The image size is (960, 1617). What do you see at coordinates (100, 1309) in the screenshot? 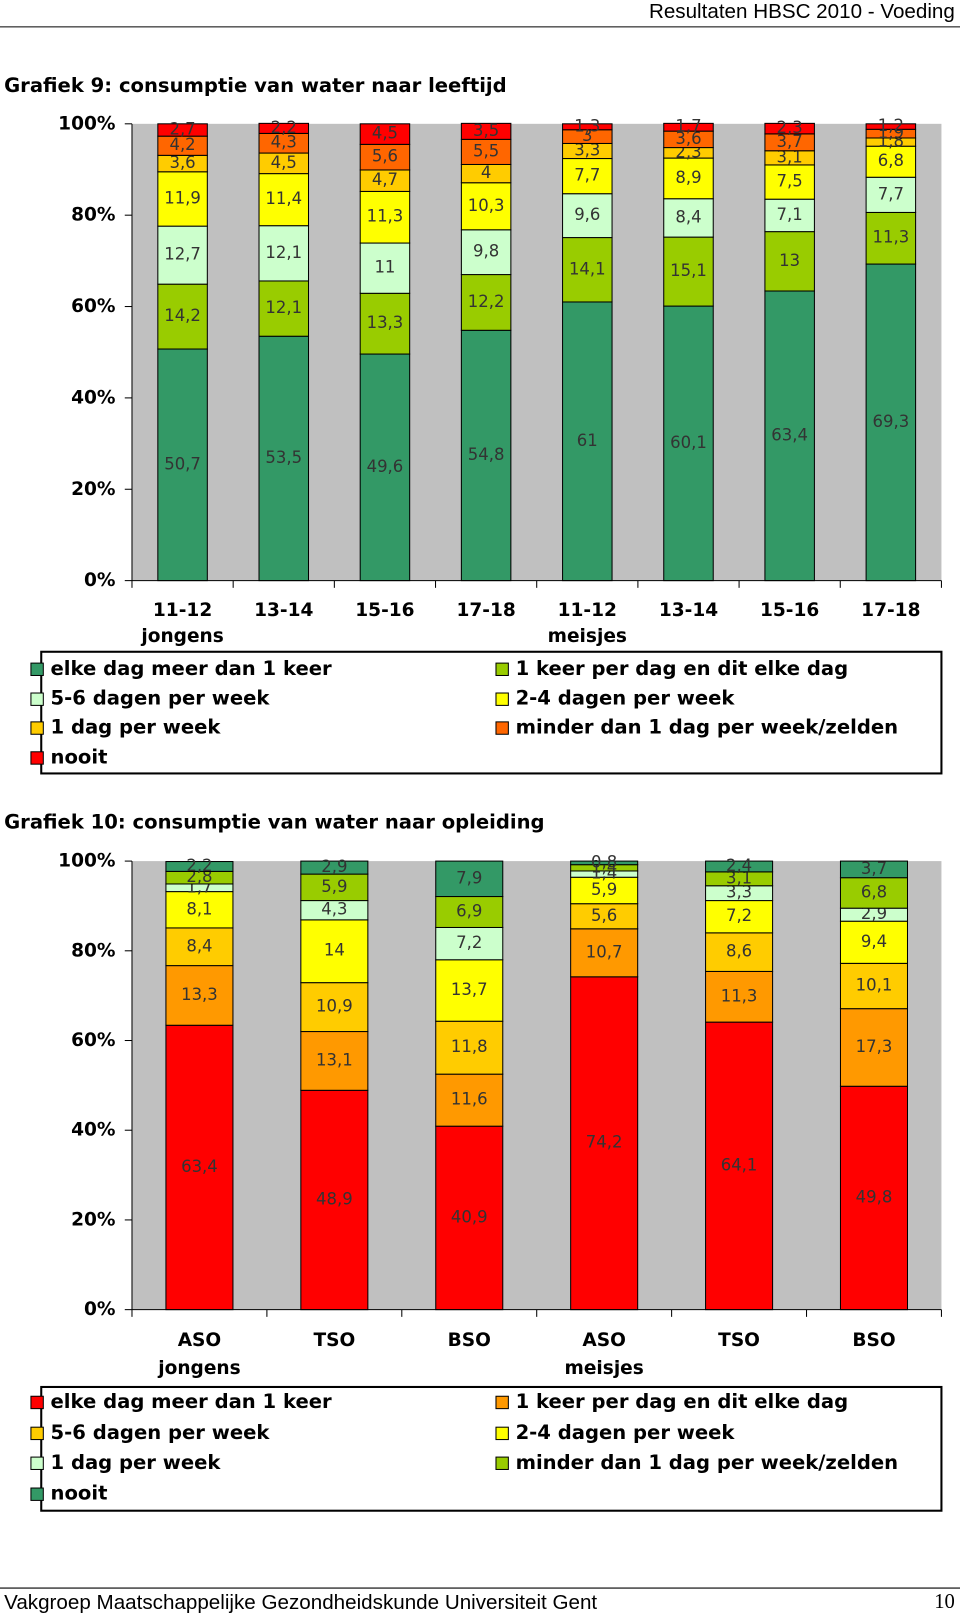
I see `y-tick-label: 0%` at bounding box center [100, 1309].